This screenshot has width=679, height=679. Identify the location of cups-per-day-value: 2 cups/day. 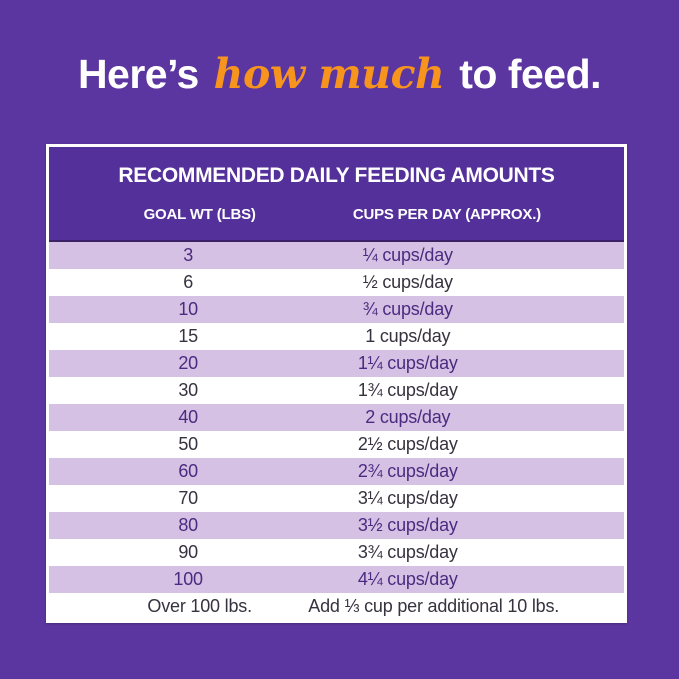
(408, 417).